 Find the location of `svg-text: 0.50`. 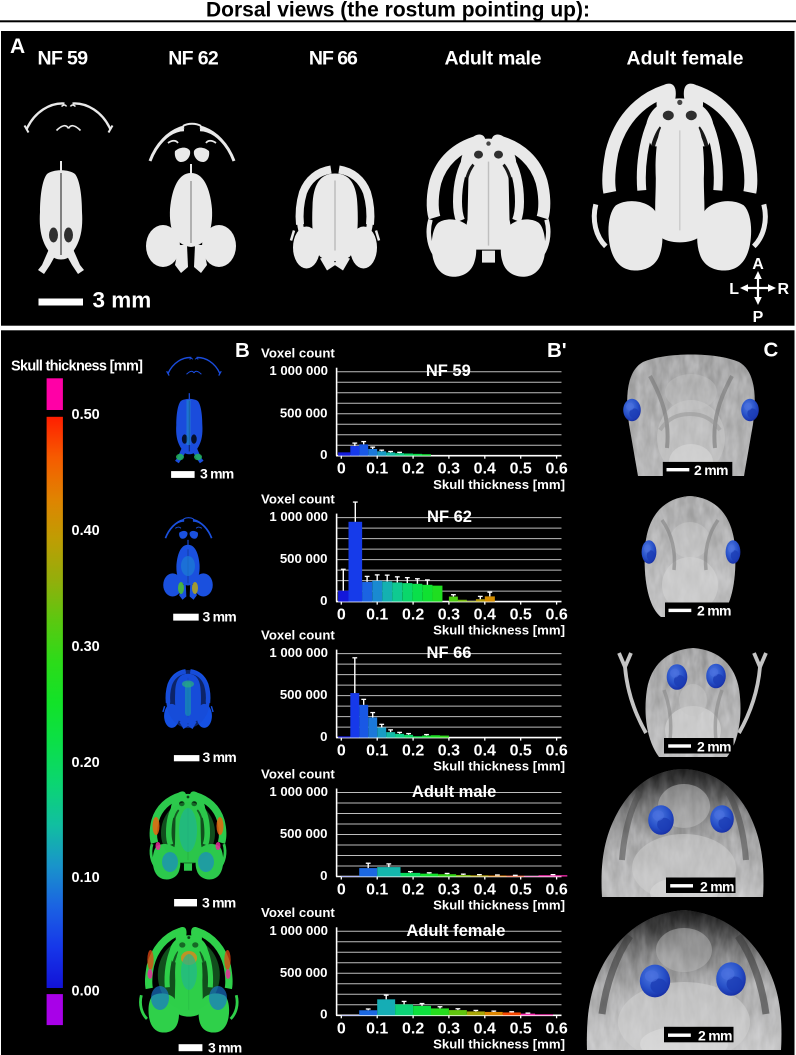

svg-text: 0.50 is located at coordinates (86, 415).